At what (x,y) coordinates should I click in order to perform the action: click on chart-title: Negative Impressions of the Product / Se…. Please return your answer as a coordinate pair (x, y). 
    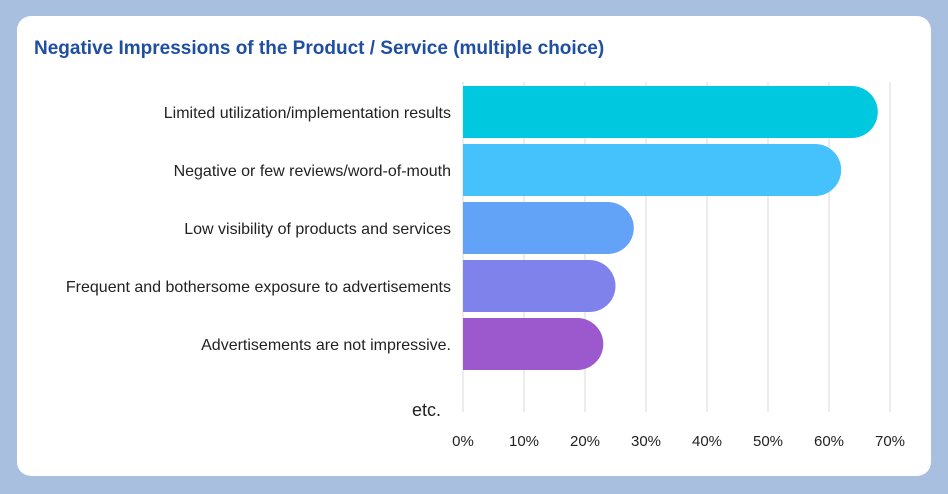
    Looking at the image, I should click on (319, 48).